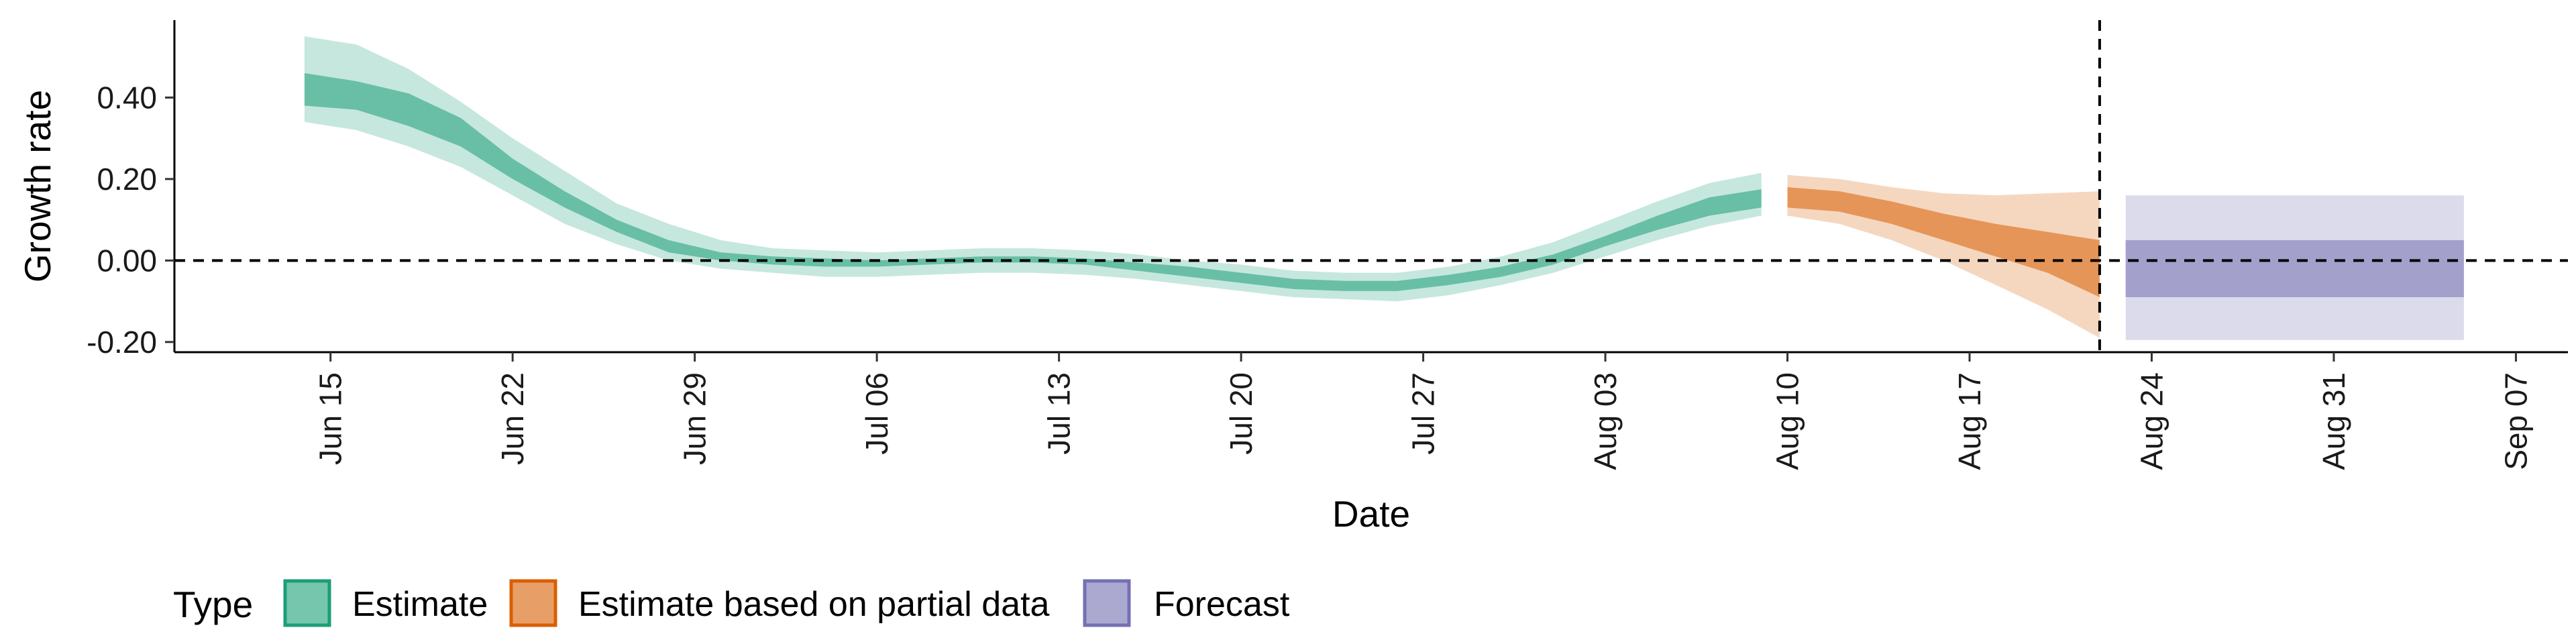 The image size is (2576, 644). I want to click on x-tick-label: Jul 20, so click(1241, 413).